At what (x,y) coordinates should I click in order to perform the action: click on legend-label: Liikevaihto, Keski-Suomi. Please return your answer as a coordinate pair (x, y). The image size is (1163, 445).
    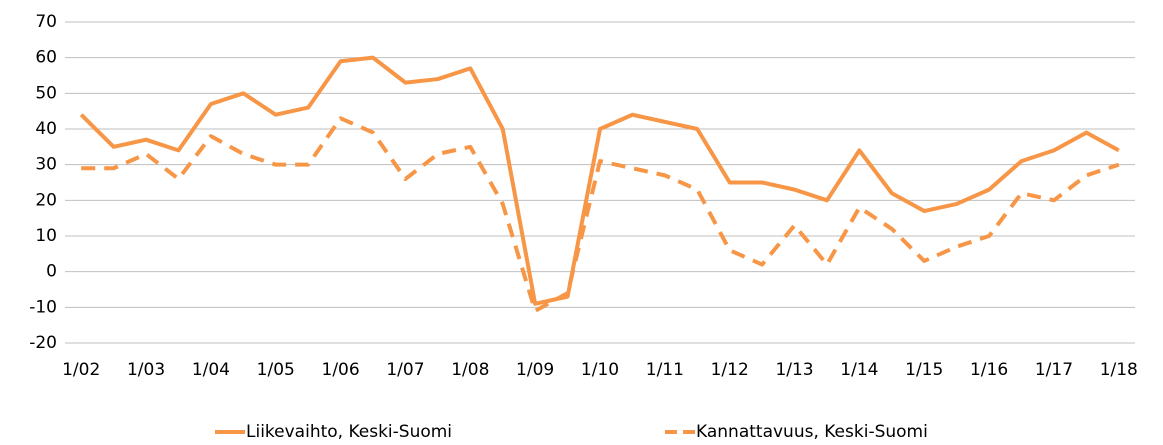
    Looking at the image, I should click on (349, 432).